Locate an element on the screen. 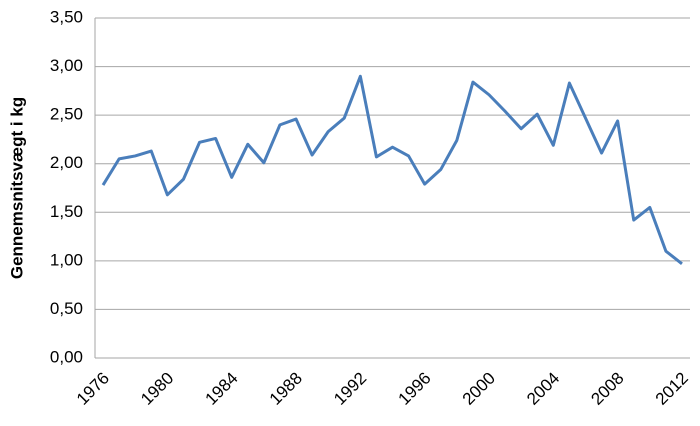 The image size is (700, 426). y-tick-label: 3,00 is located at coordinates (66, 65).